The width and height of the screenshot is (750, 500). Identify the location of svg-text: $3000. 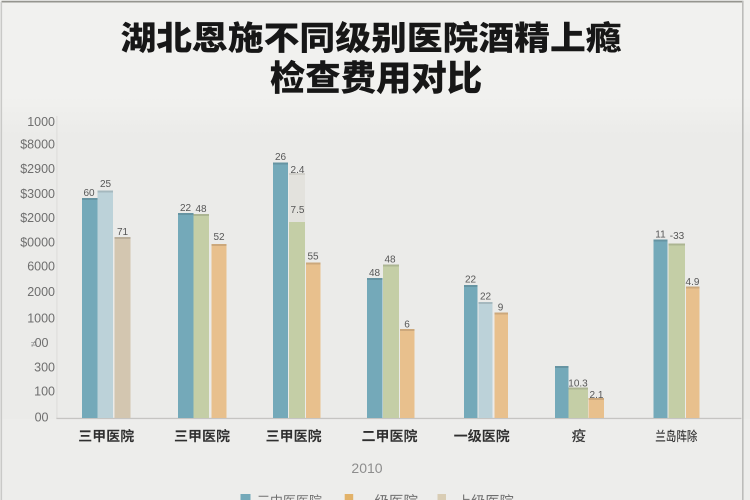
(37, 194).